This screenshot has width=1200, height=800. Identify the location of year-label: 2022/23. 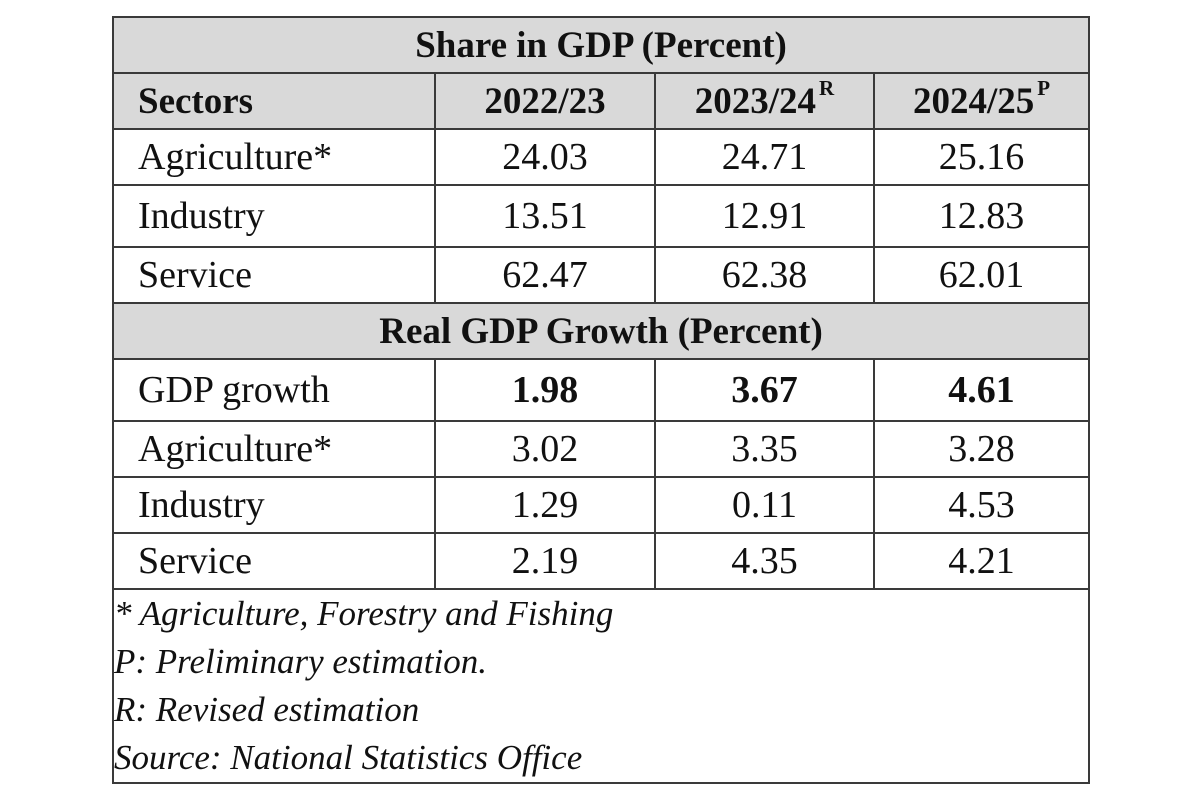
(545, 101).